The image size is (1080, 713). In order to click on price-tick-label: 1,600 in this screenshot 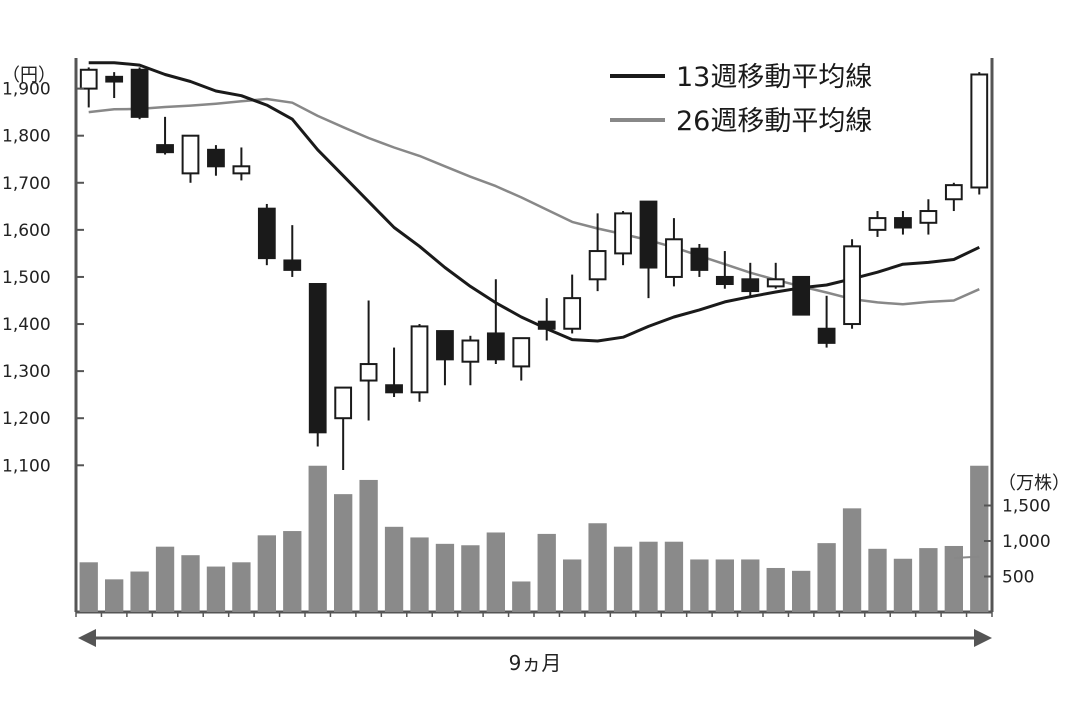, I will do `click(26, 231)`.